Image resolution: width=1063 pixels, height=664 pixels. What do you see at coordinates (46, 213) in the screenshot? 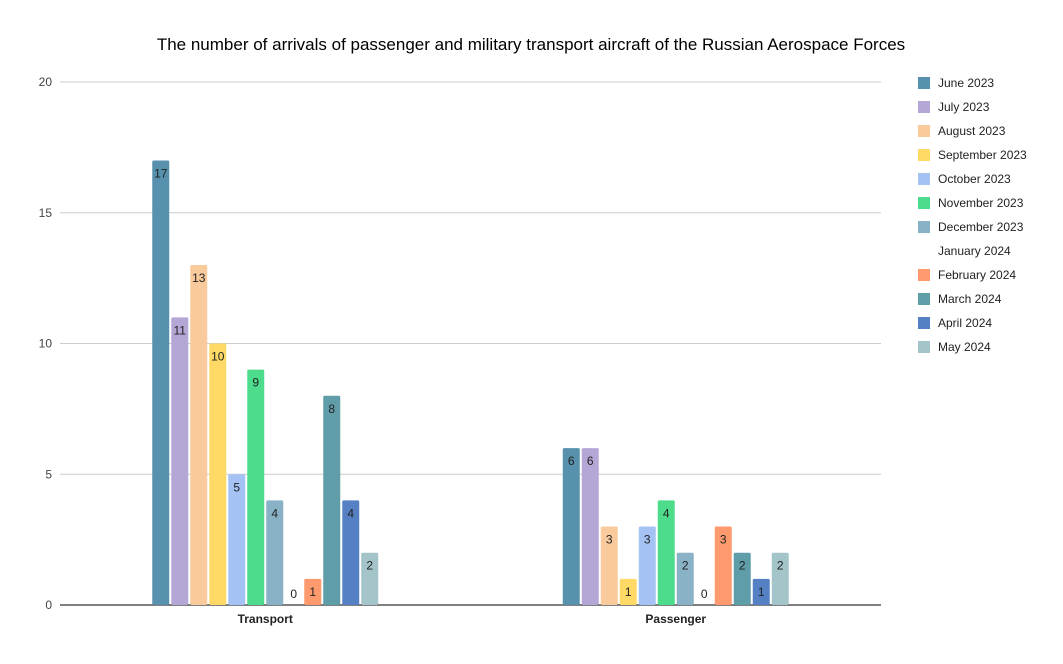
I see `y-tick-label: 15` at bounding box center [46, 213].